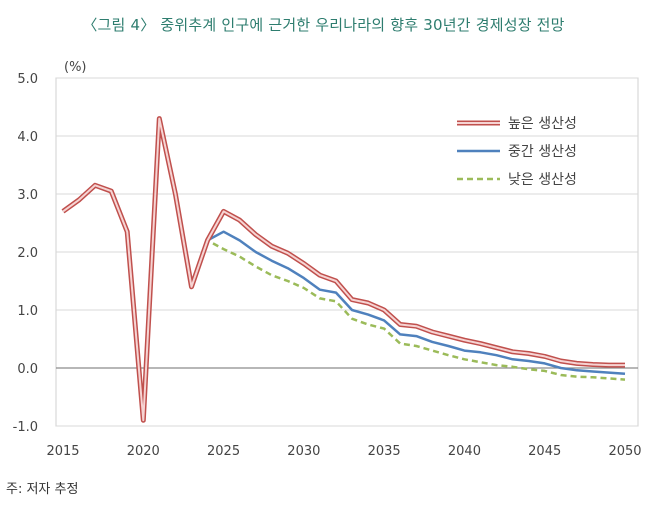 The width and height of the screenshot is (647, 509). Describe the element at coordinates (303, 451) in the screenshot. I see `x-tick-label: 2030` at that location.